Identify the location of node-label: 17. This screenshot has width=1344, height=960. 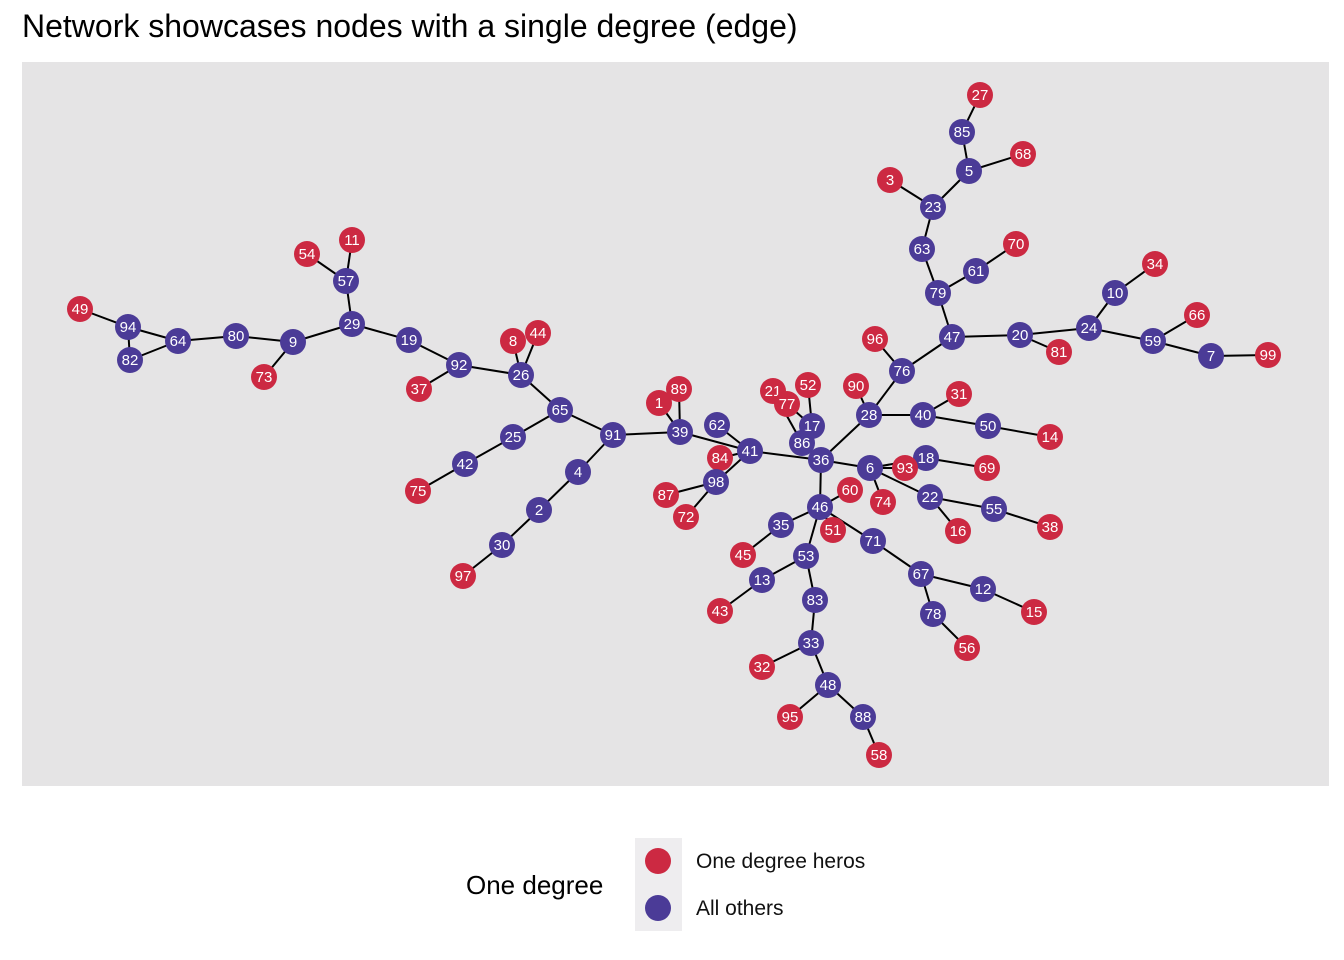
(812, 426).